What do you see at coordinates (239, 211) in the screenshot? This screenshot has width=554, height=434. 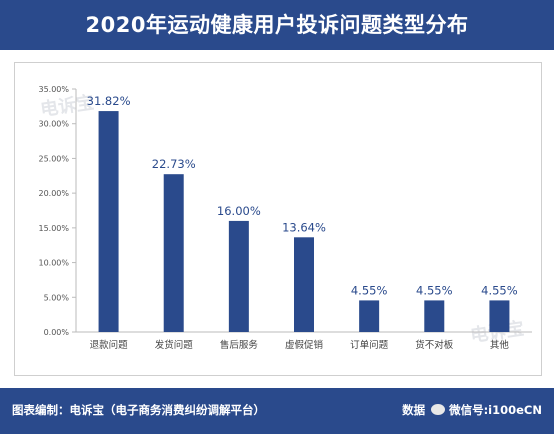 I see `data-label: 16.00%` at bounding box center [239, 211].